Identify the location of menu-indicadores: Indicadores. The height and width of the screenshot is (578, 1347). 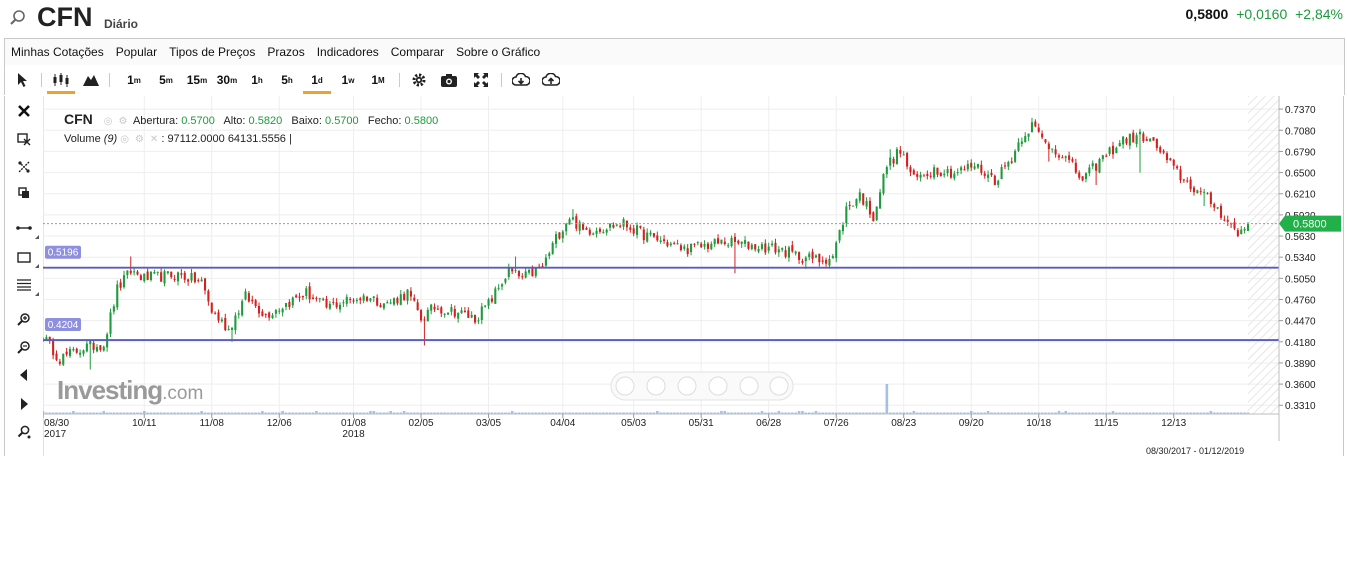
(347, 52).